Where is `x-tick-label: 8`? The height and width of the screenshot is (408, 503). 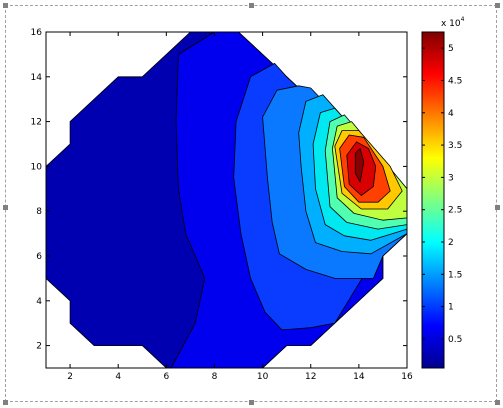
x-tick-label: 8 is located at coordinates (215, 377).